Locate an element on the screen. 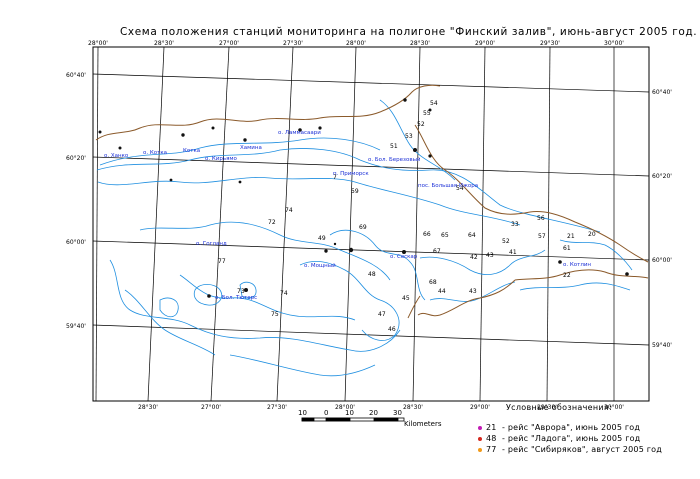 The image size is (700, 479). station-label: 51 is located at coordinates (394, 146).